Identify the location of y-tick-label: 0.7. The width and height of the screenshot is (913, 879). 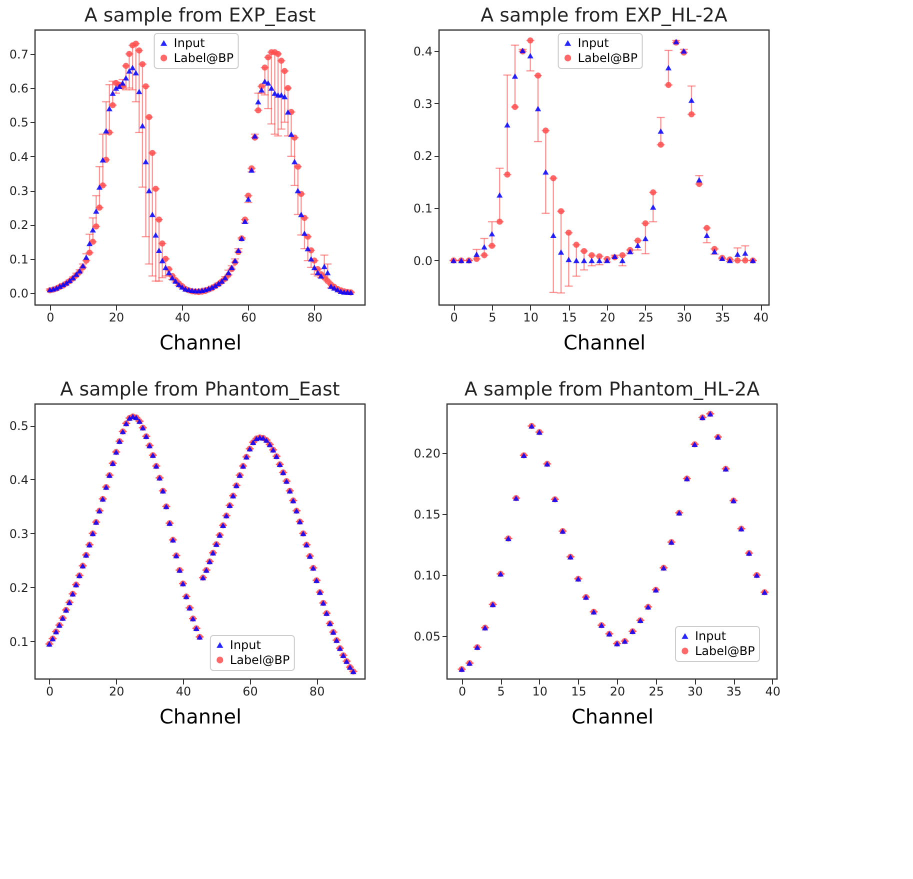
(18, 54).